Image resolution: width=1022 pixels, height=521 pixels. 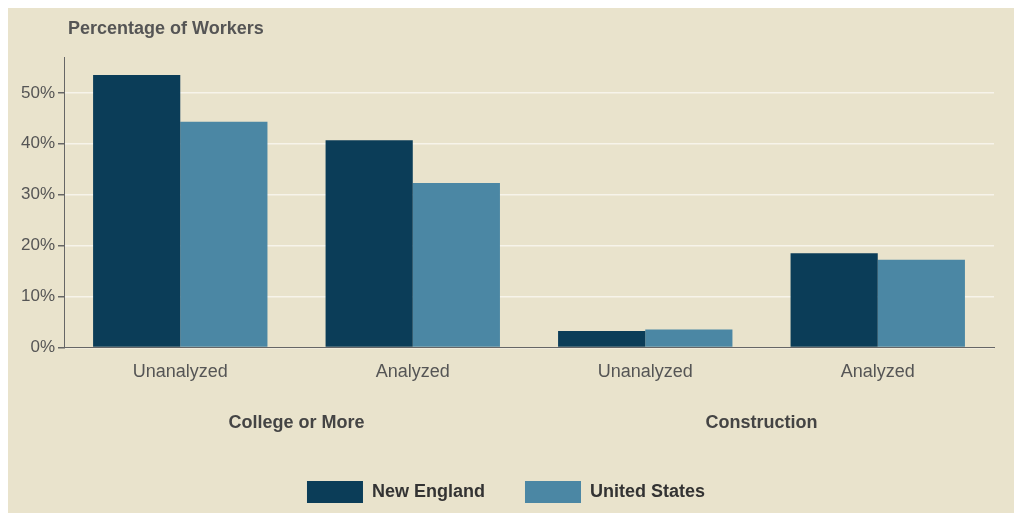 What do you see at coordinates (38, 92) in the screenshot?
I see `y-tick-label: 50%` at bounding box center [38, 92].